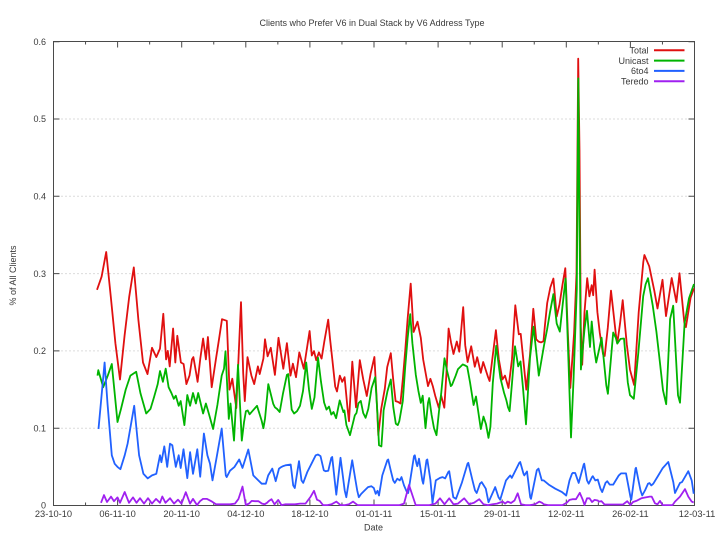 The image size is (720, 540). Describe the element at coordinates (640, 71) in the screenshot. I see `svg-text: 6to4` at that location.